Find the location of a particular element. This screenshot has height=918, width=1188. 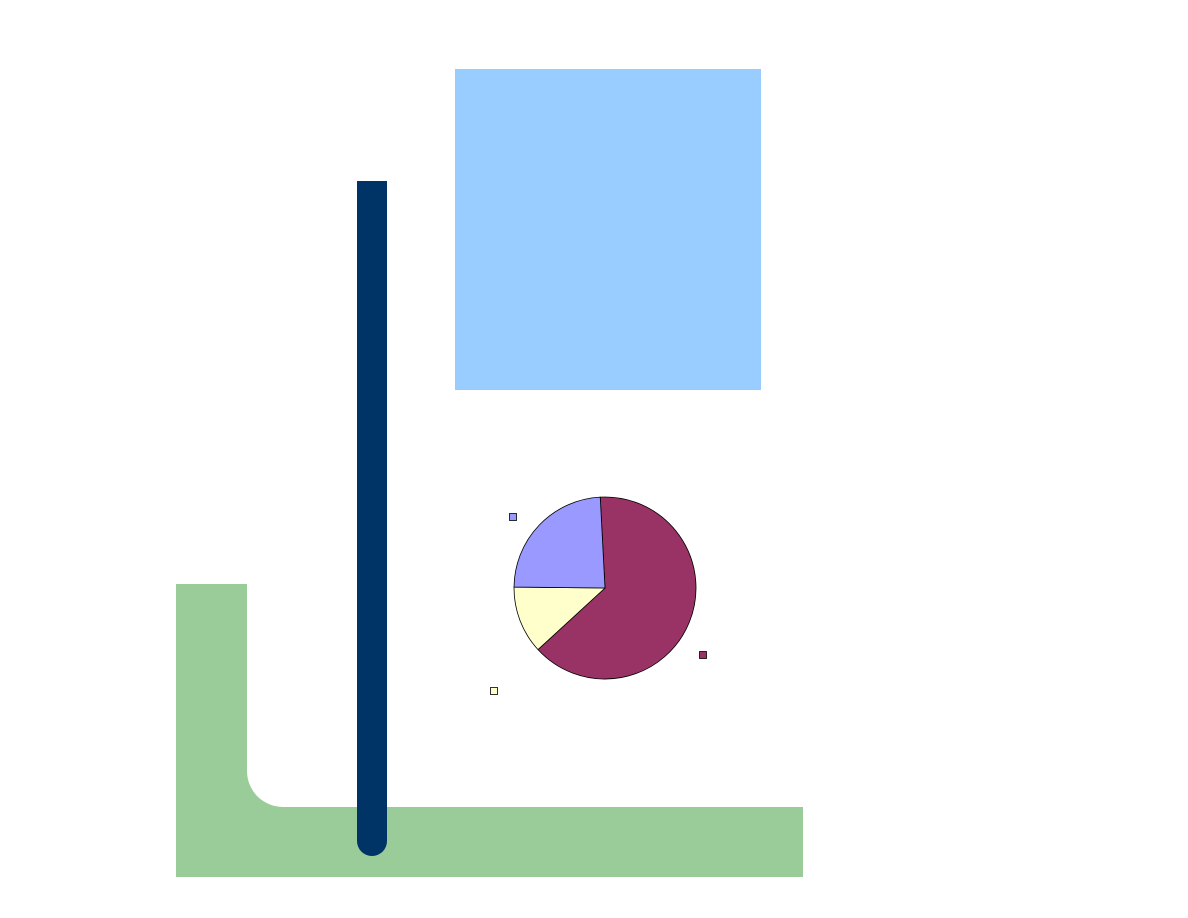

green-l-shape-horizontal is located at coordinates (489, 842).